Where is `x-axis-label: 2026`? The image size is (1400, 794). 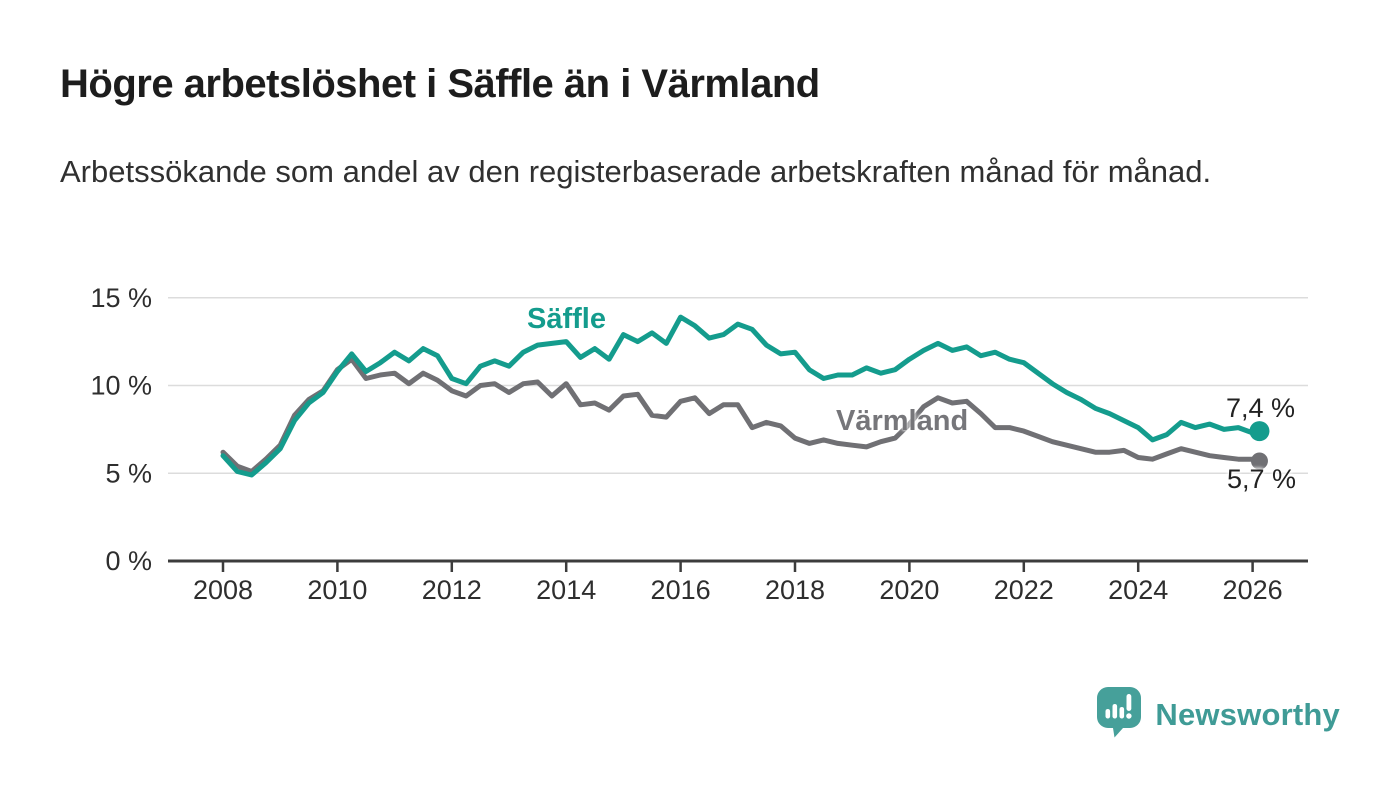
x-axis-label: 2026 is located at coordinates (1253, 590).